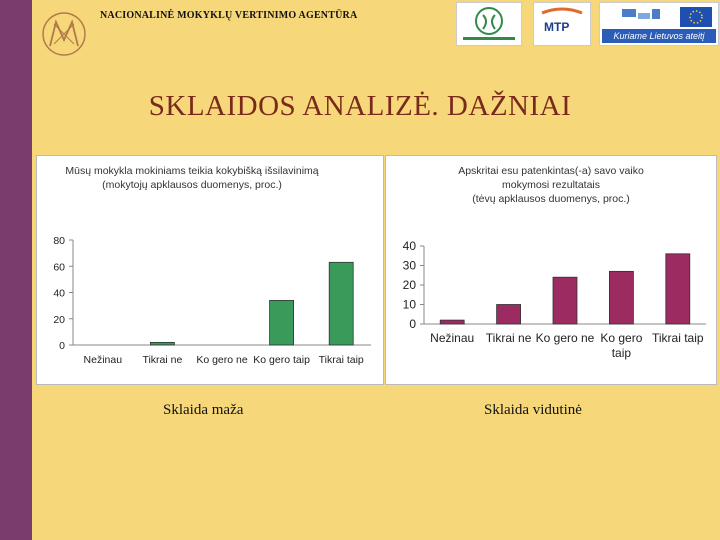  What do you see at coordinates (16, 270) in the screenshot?
I see `side-bar` at bounding box center [16, 270].